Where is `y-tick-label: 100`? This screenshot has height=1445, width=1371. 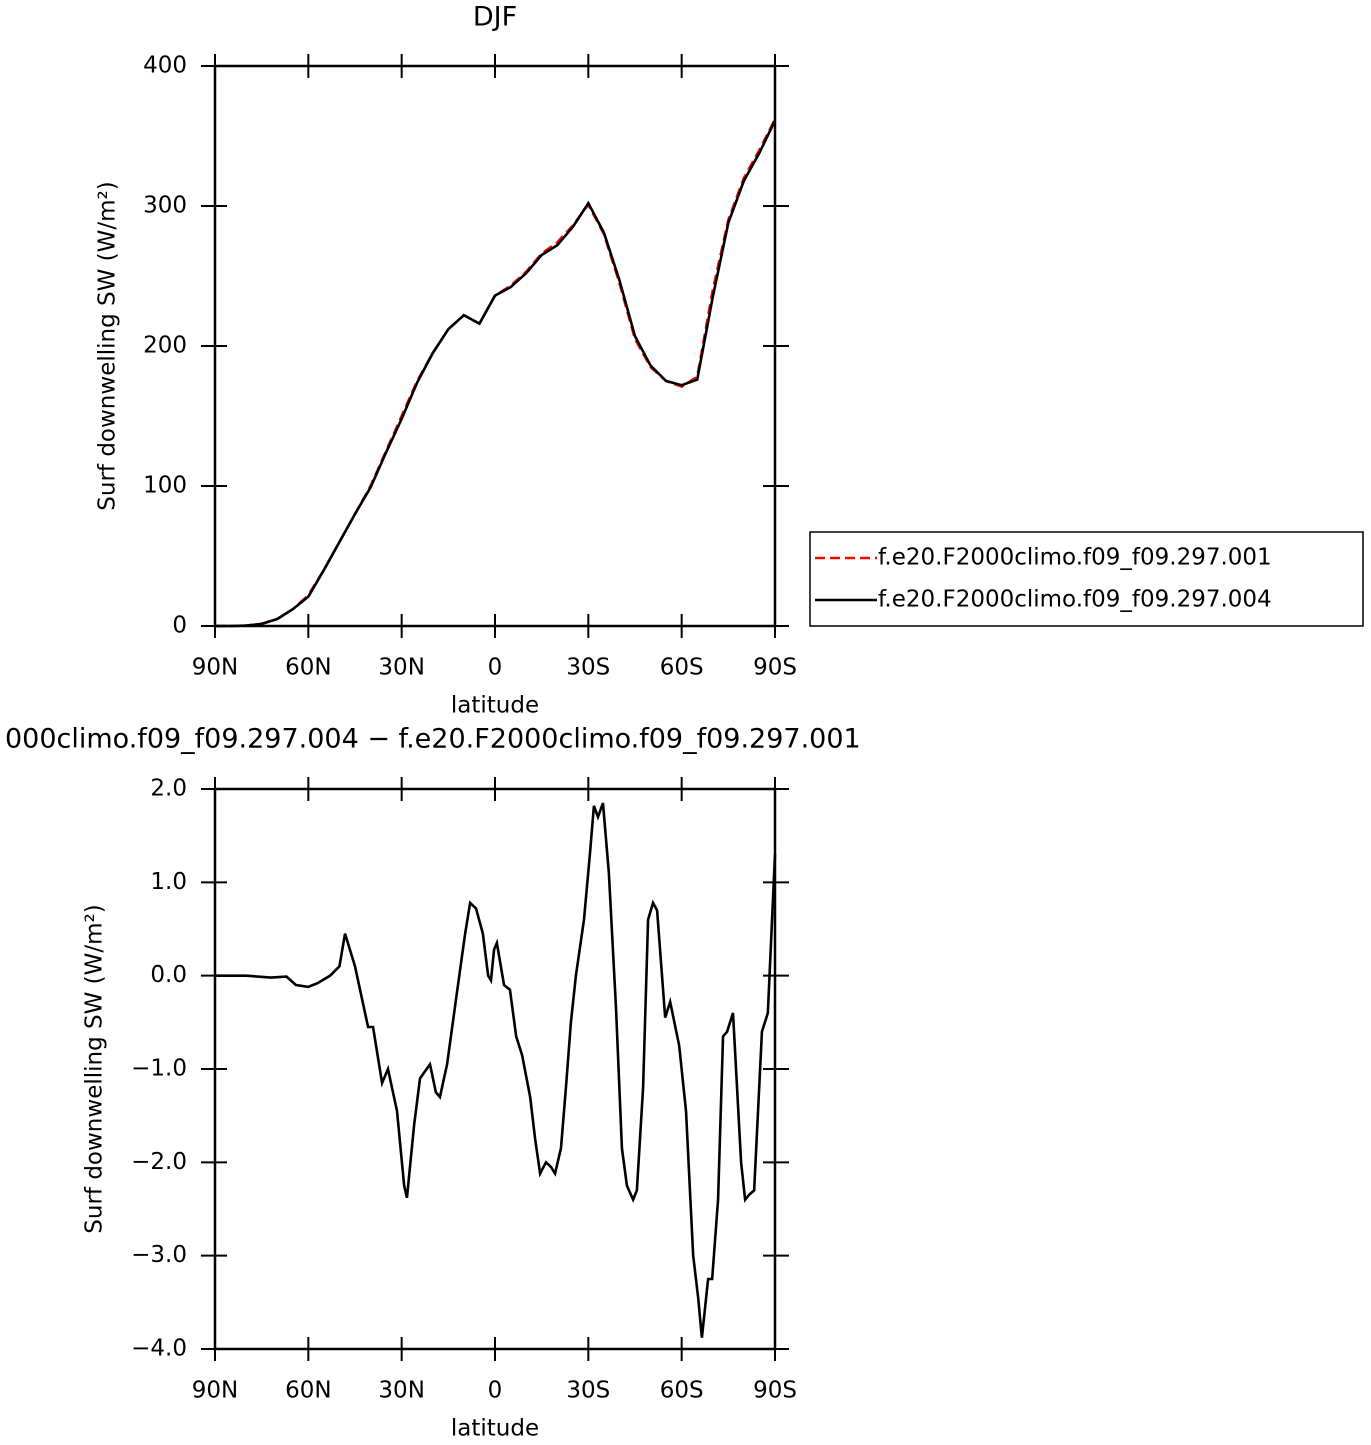
y-tick-label: 100 is located at coordinates (165, 486).